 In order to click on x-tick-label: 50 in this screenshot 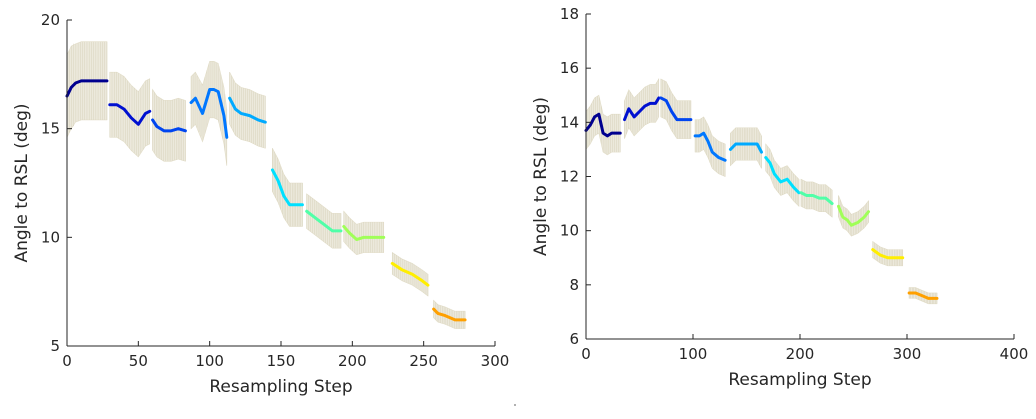, I will do `click(138, 361)`.